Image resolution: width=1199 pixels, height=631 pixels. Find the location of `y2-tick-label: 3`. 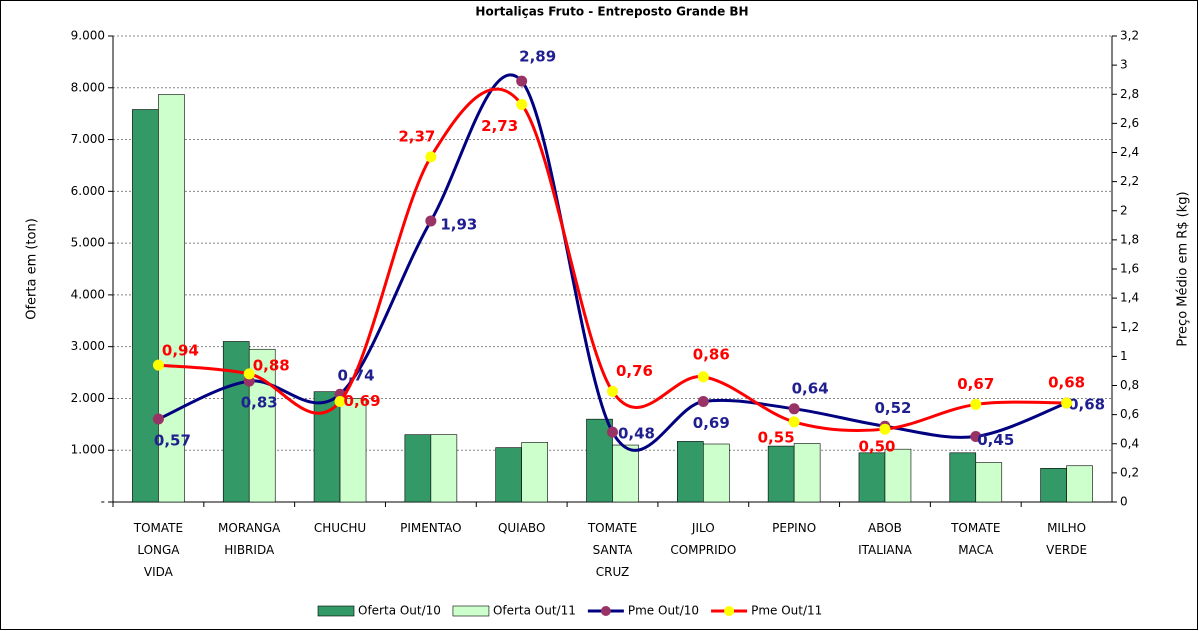

y2-tick-label: 3 is located at coordinates (1124, 65).